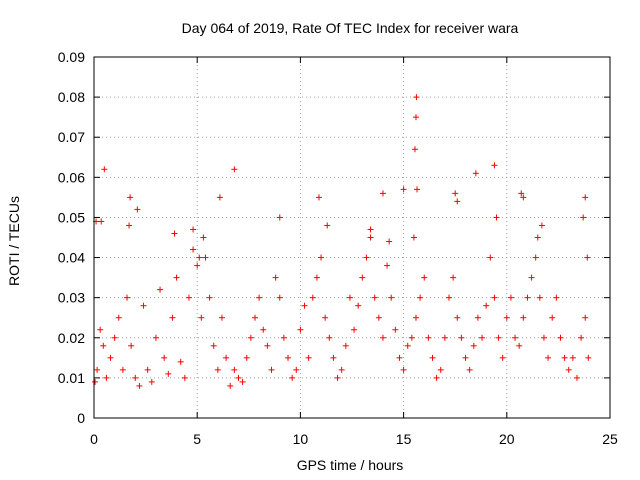 The height and width of the screenshot is (480, 640). What do you see at coordinates (71, 177) in the screenshot?
I see `y-tick-label: 0.06` at bounding box center [71, 177].